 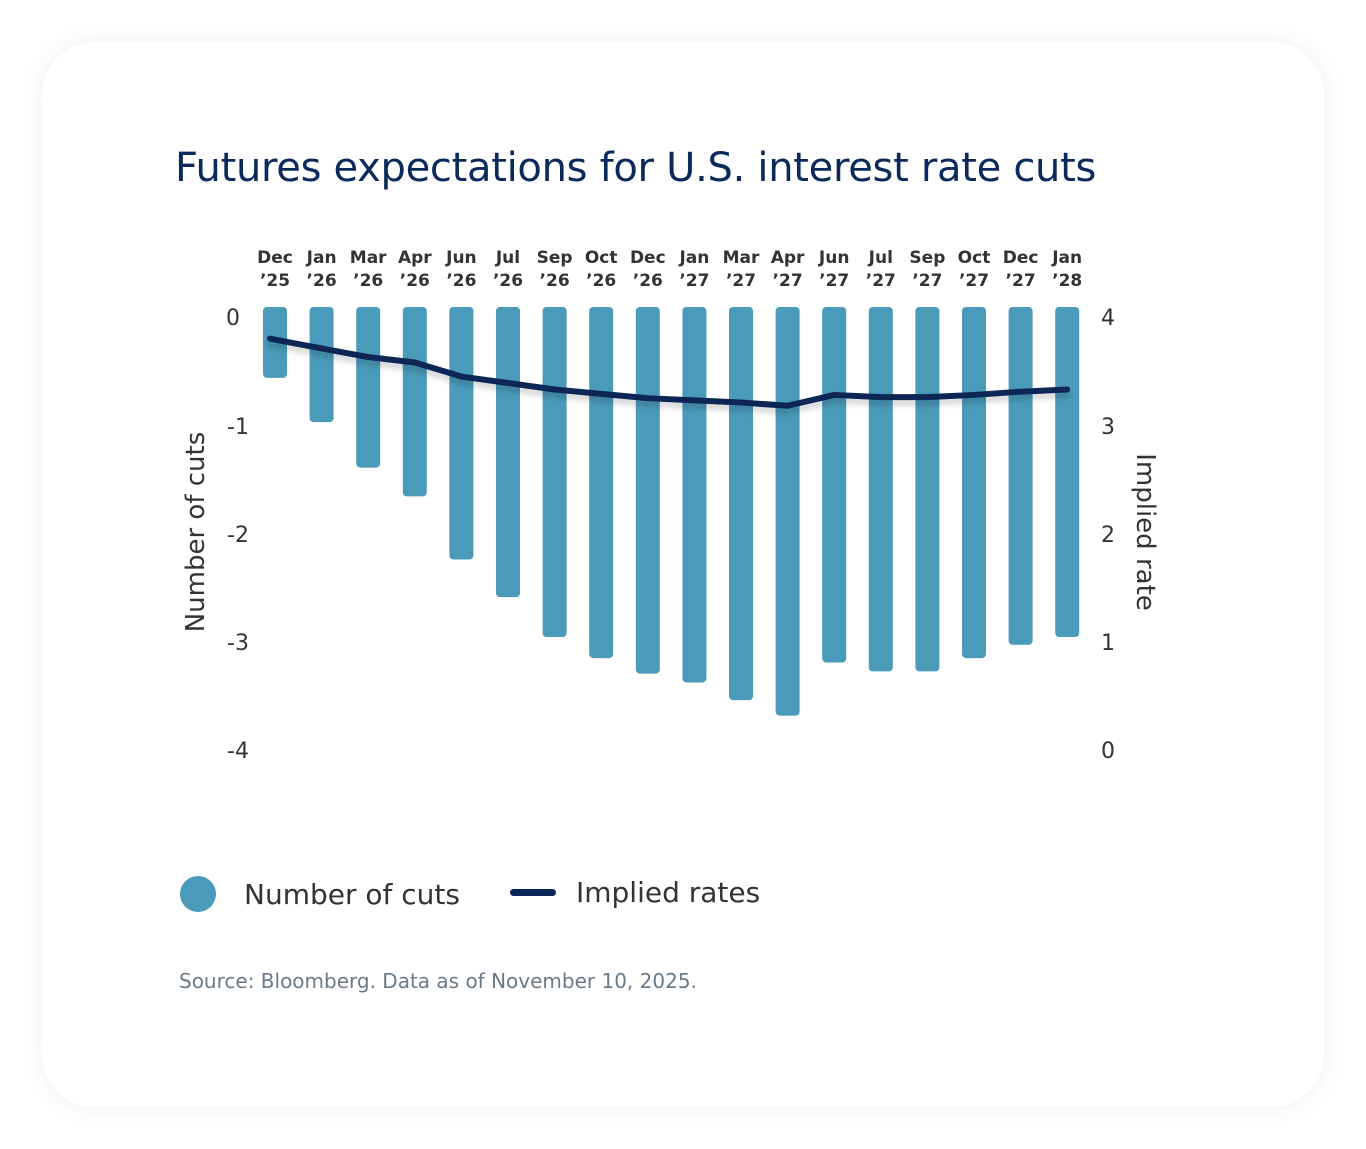 I want to click on legend-item-rates: Implied rates, so click(x=635, y=892).